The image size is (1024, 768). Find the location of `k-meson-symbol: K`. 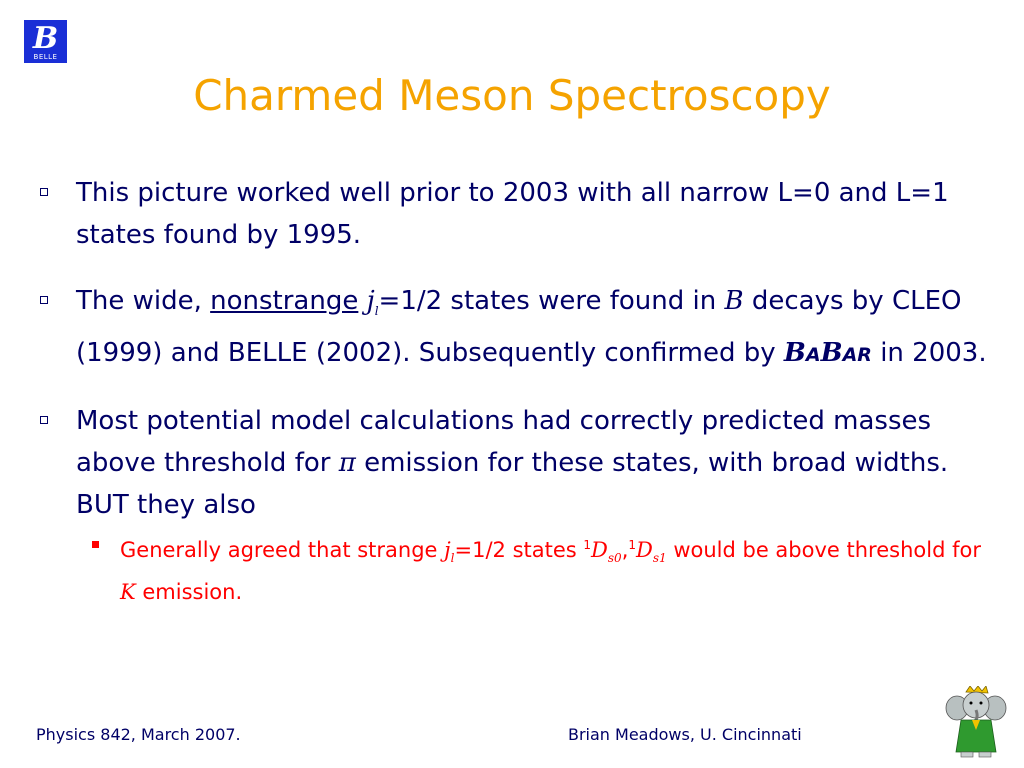

k-meson-symbol: K is located at coordinates (128, 592).